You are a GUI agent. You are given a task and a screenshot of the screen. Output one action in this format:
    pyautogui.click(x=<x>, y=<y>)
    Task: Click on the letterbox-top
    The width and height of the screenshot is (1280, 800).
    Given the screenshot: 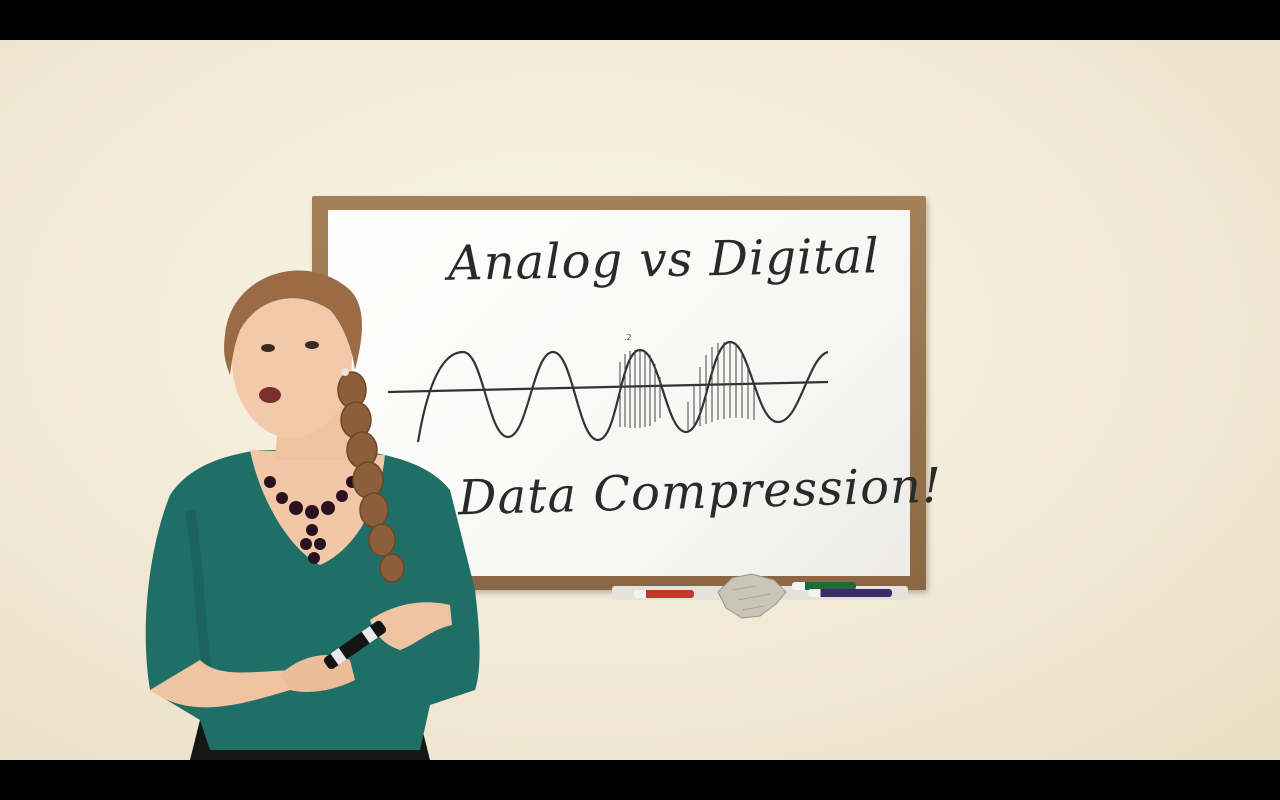 What is the action you would take?
    pyautogui.click(x=640, y=20)
    